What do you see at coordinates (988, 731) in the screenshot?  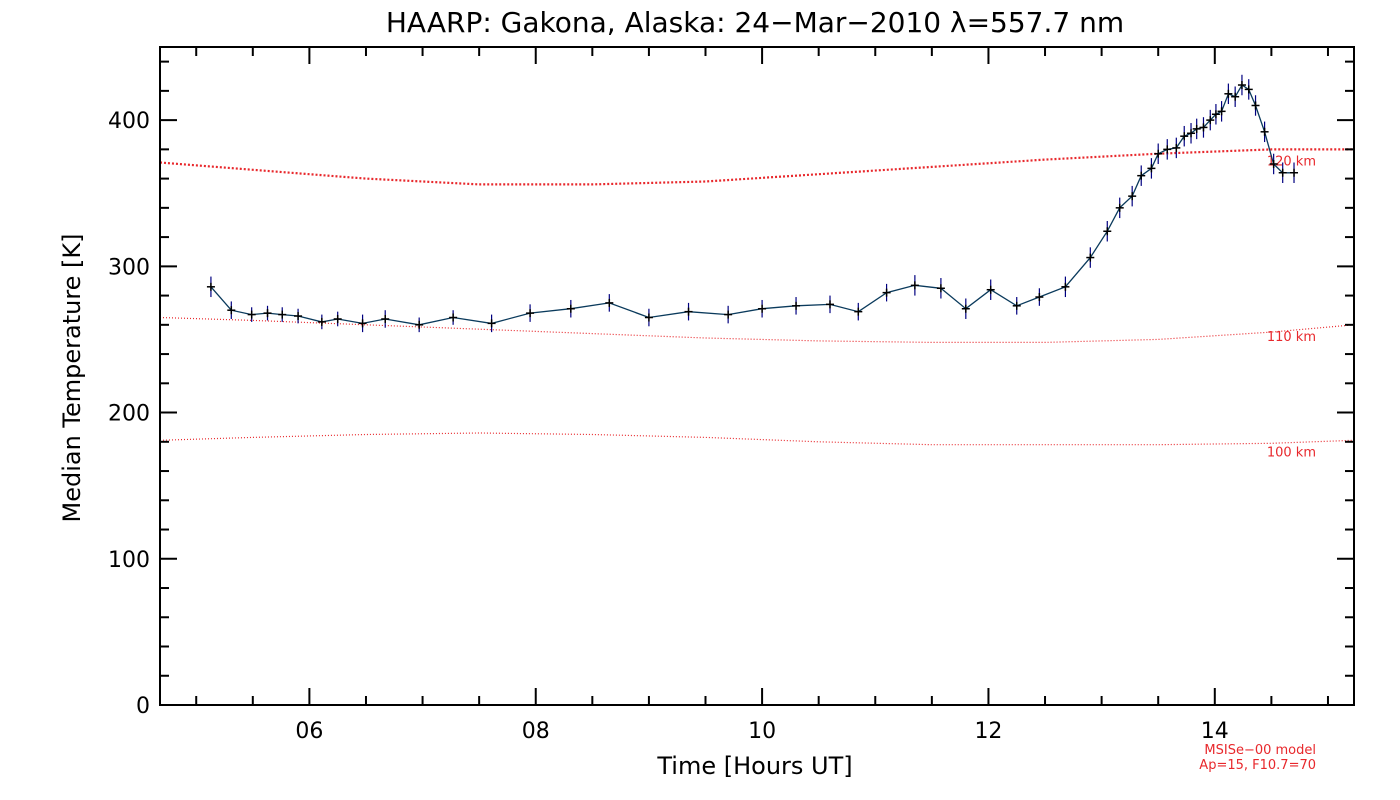 I see `x-tick-label: 12` at bounding box center [988, 731].